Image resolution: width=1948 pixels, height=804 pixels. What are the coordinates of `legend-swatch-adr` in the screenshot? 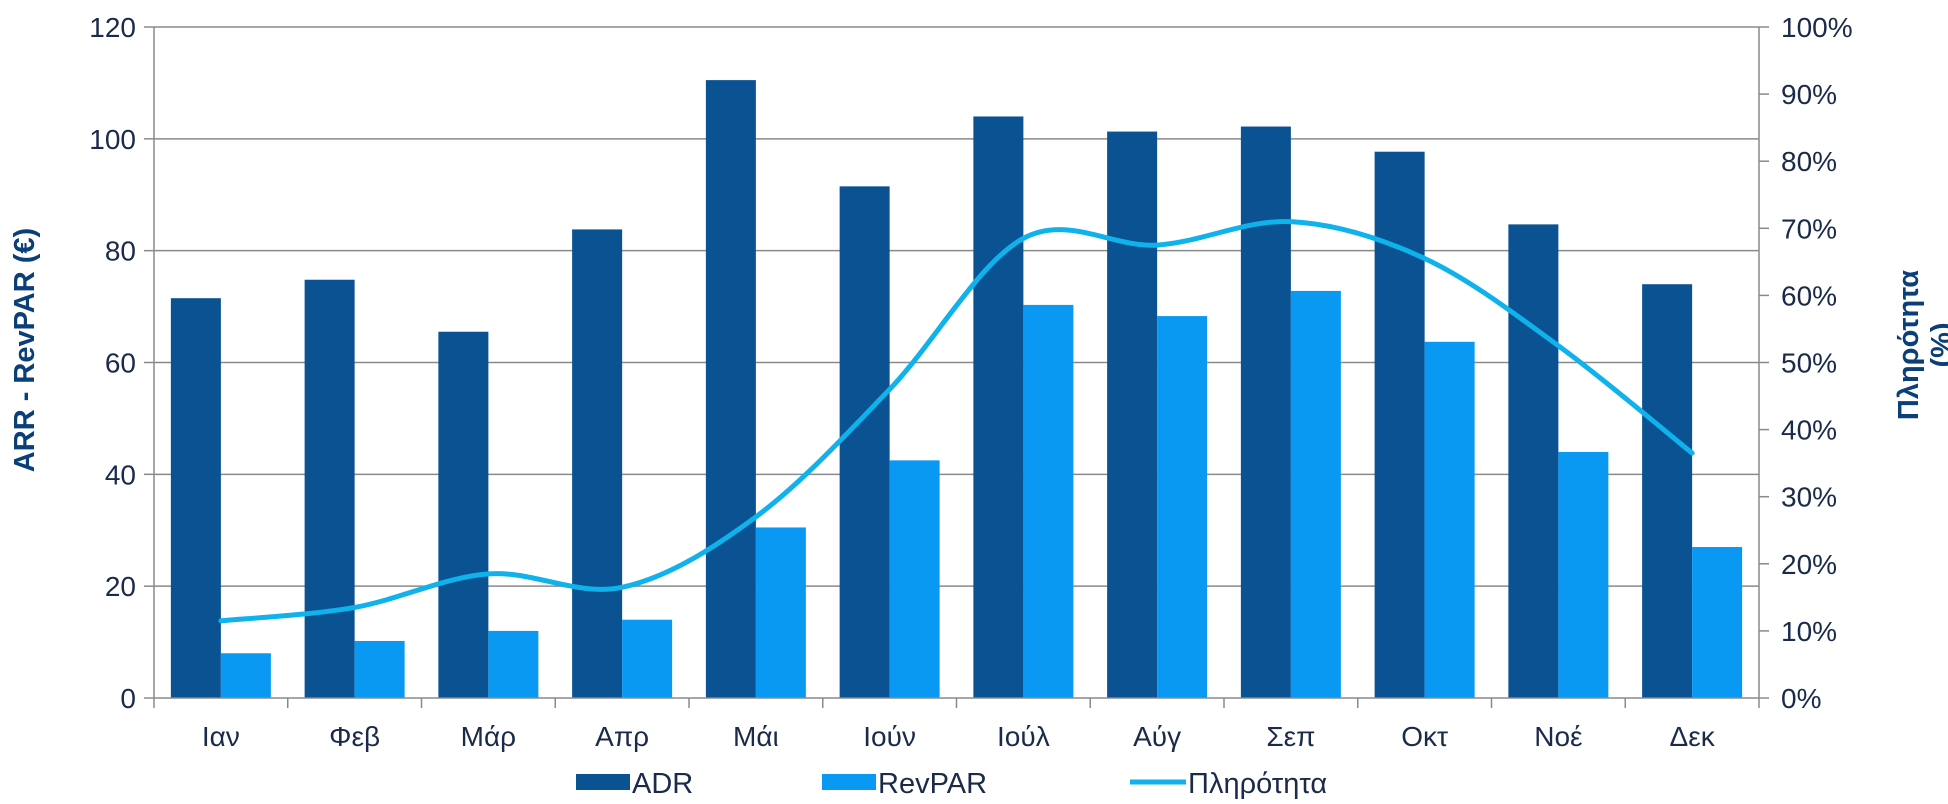 It's located at (603, 782).